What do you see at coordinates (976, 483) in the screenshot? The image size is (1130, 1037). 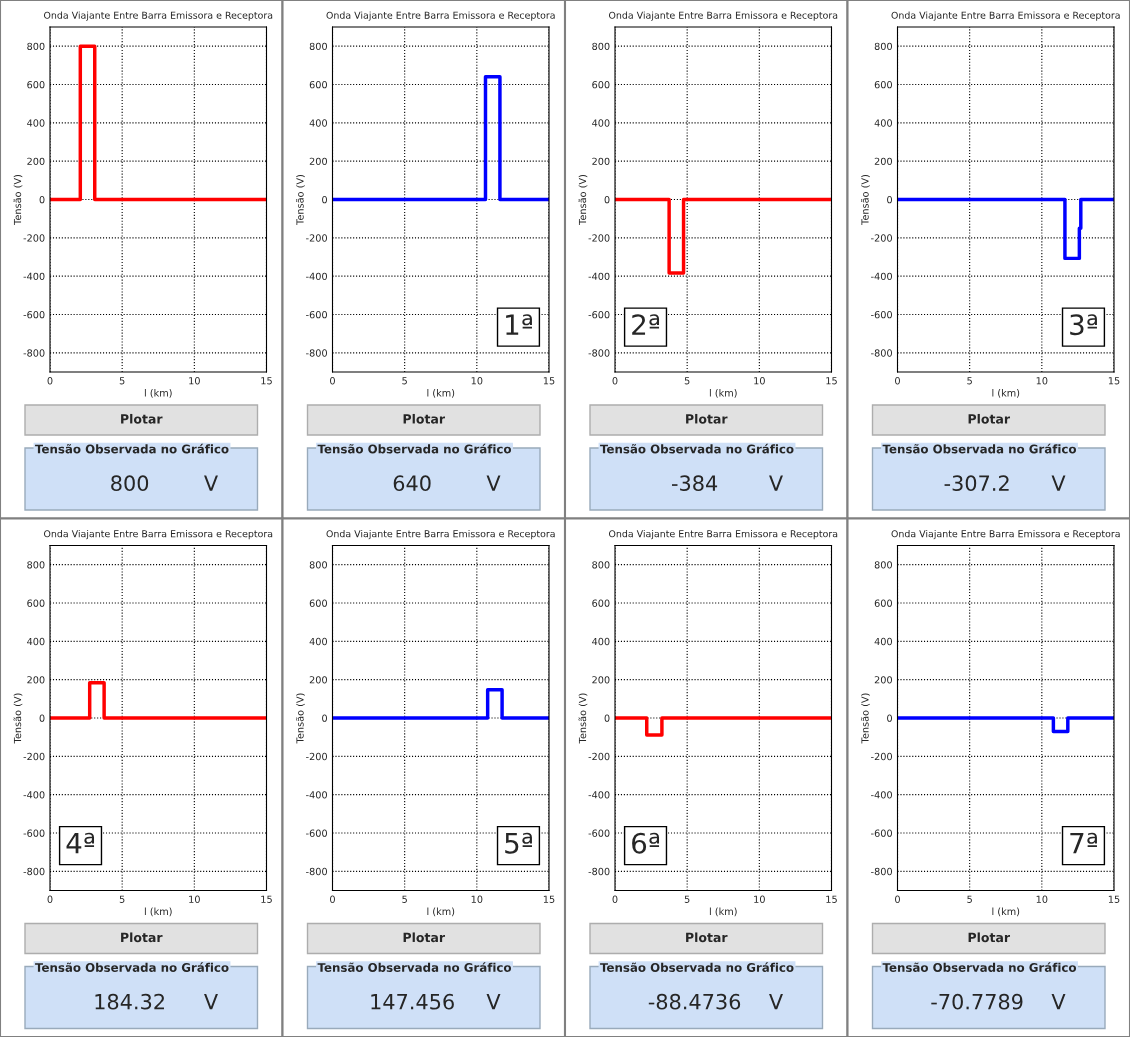 I see `text: -307.2` at bounding box center [976, 483].